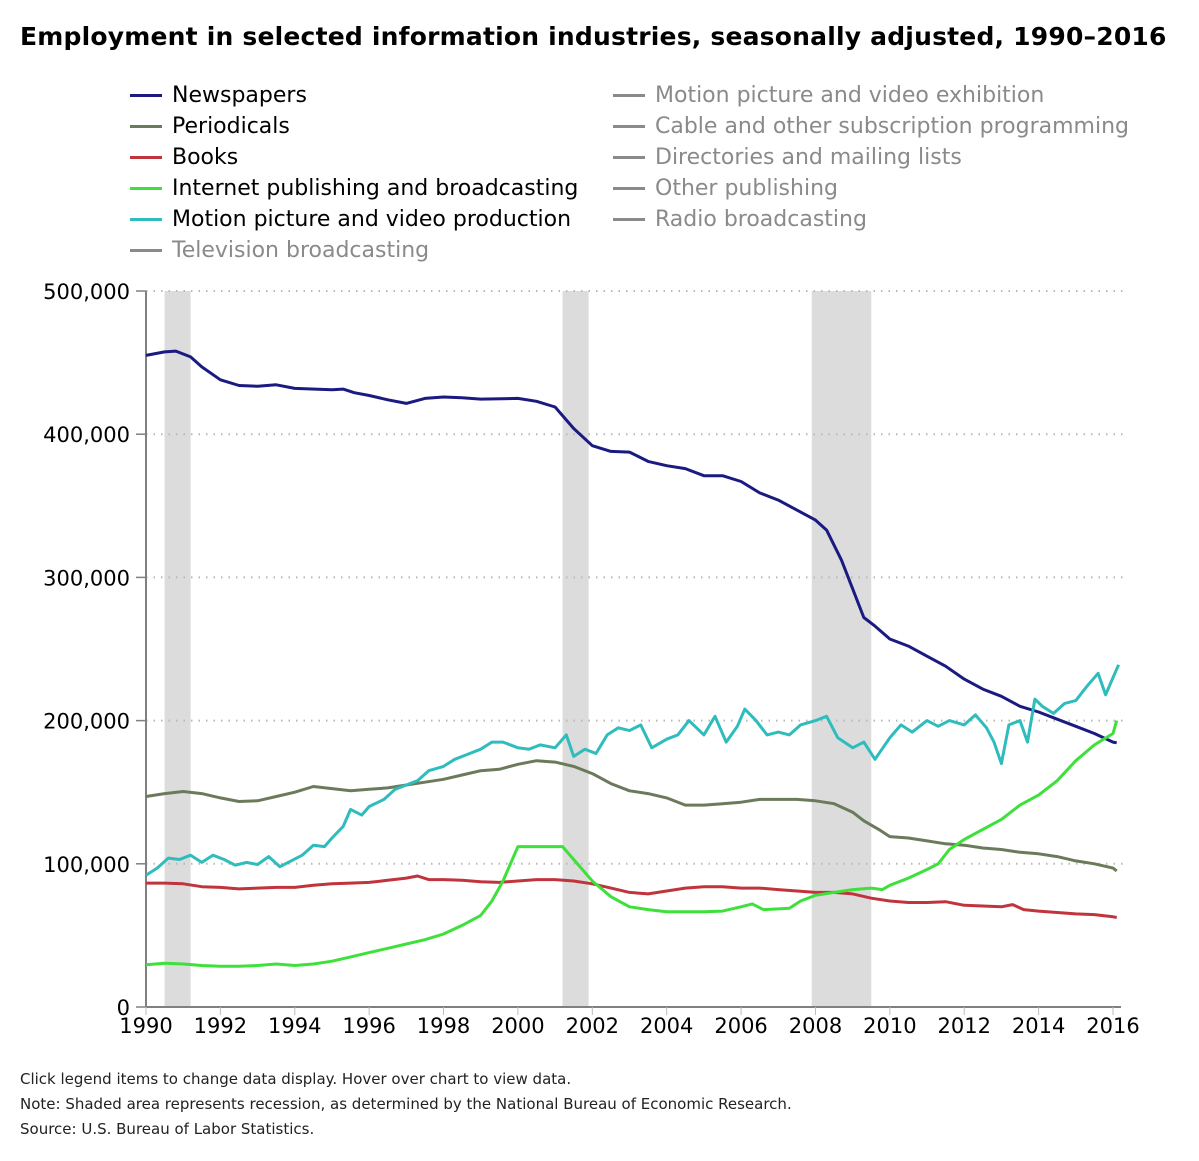 This screenshot has height=1161, width=1199. What do you see at coordinates (892, 126) in the screenshot?
I see `legend-label: Cable and other subscription programming` at bounding box center [892, 126].